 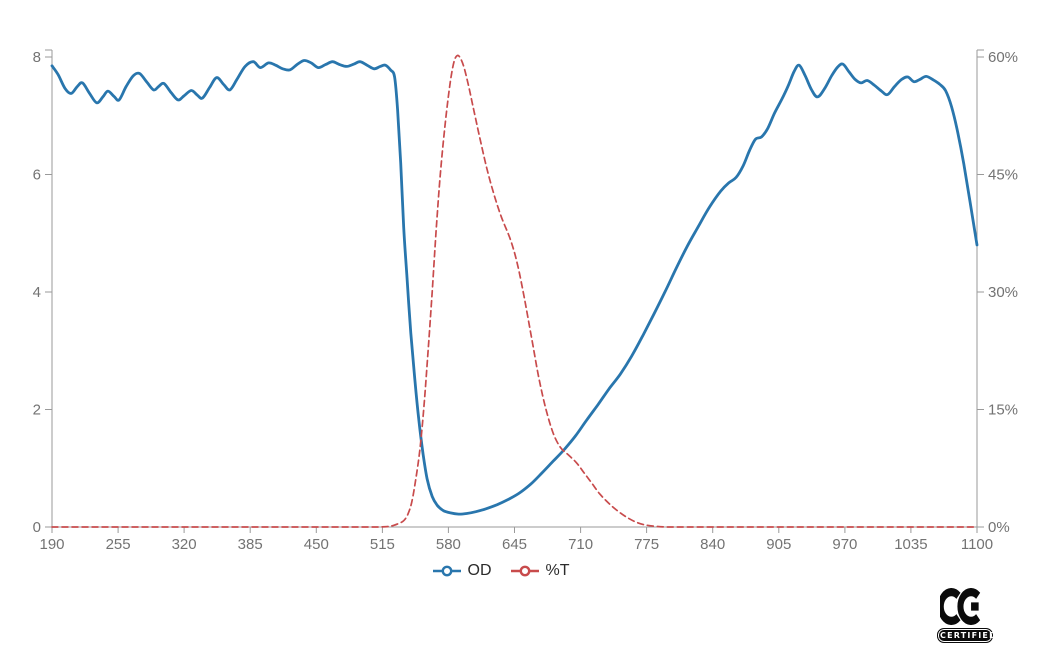 I want to click on y-axis-right-tick-label: 45%, so click(x=1003, y=175).